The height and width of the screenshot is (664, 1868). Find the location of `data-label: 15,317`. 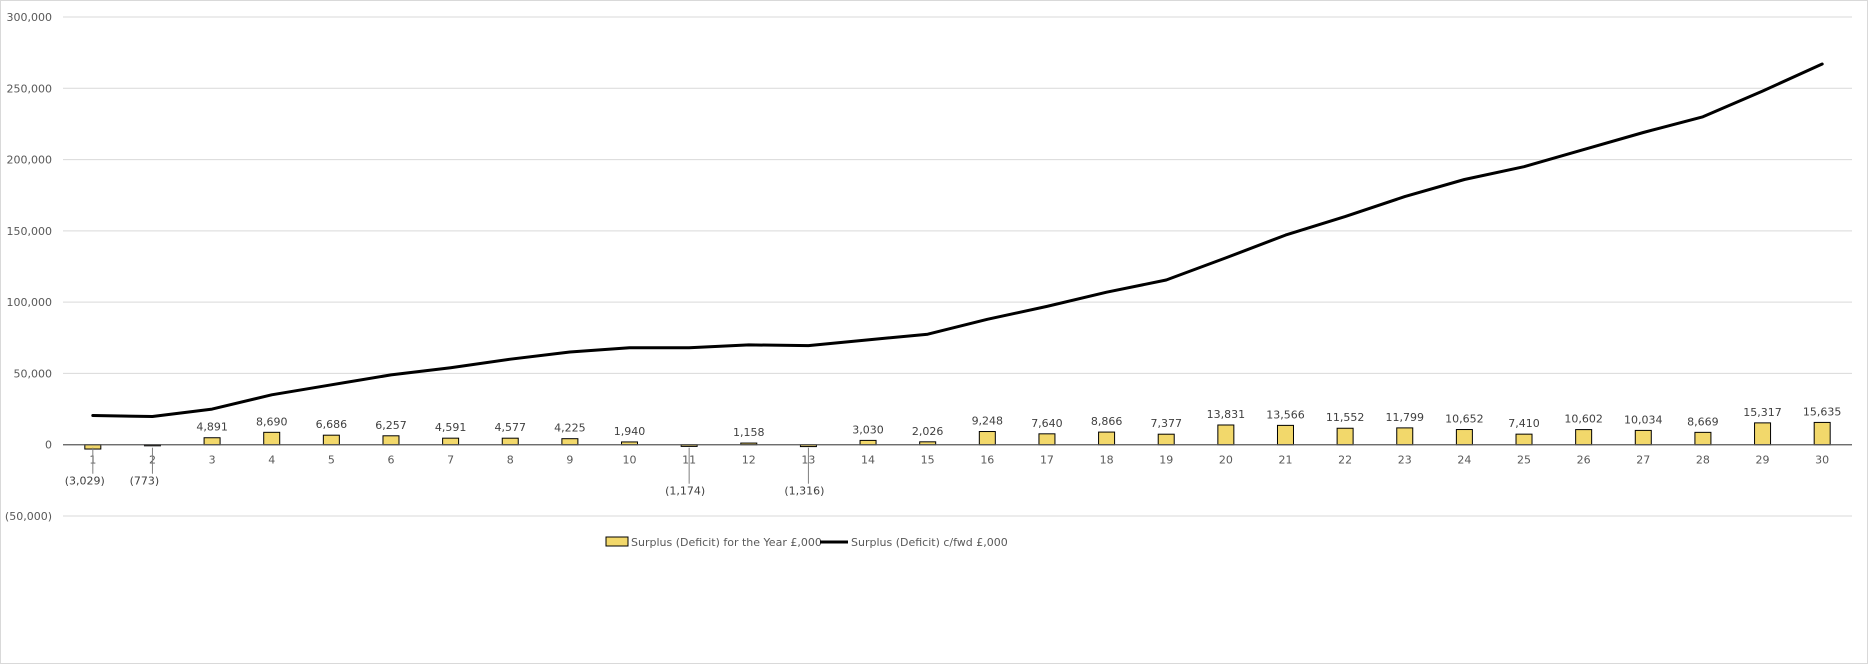

data-label: 15,317 is located at coordinates (1762, 412).